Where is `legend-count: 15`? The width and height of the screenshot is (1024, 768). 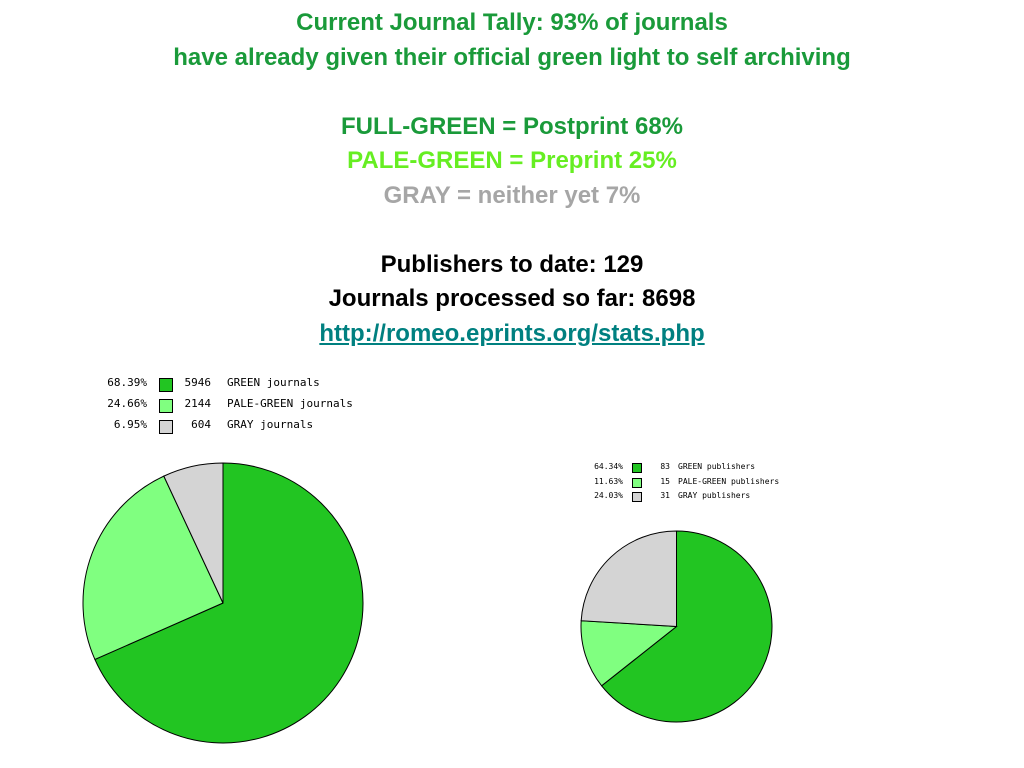
legend-count: 15 is located at coordinates (665, 481).